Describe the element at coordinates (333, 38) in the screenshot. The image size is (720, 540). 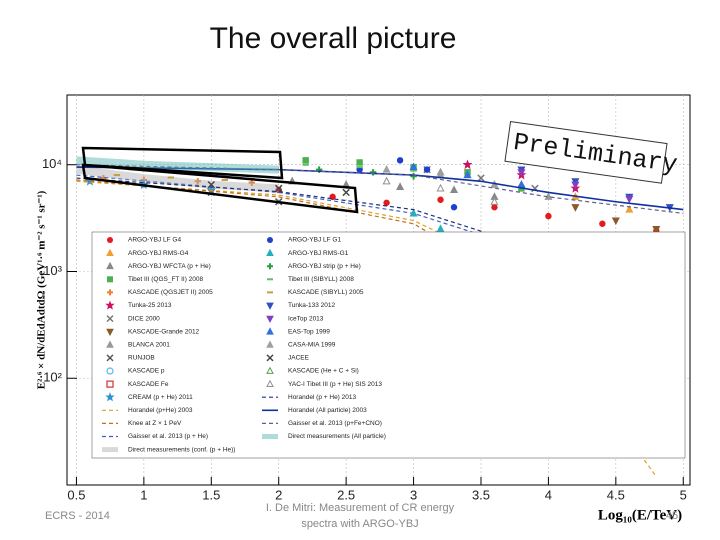
I see `slide-title: The overall picture` at that location.